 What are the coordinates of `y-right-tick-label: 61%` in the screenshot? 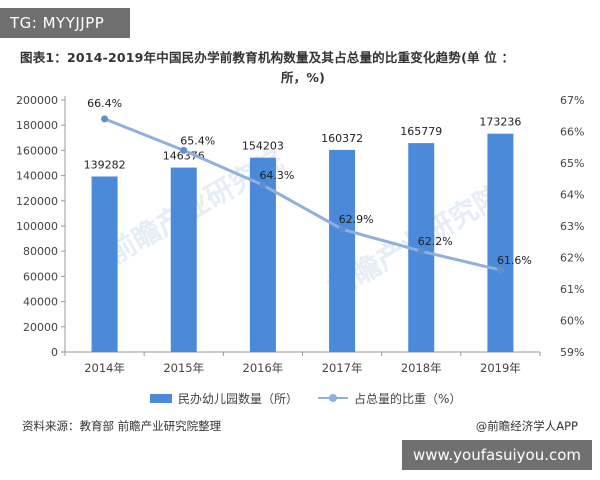 It's located at (572, 289).